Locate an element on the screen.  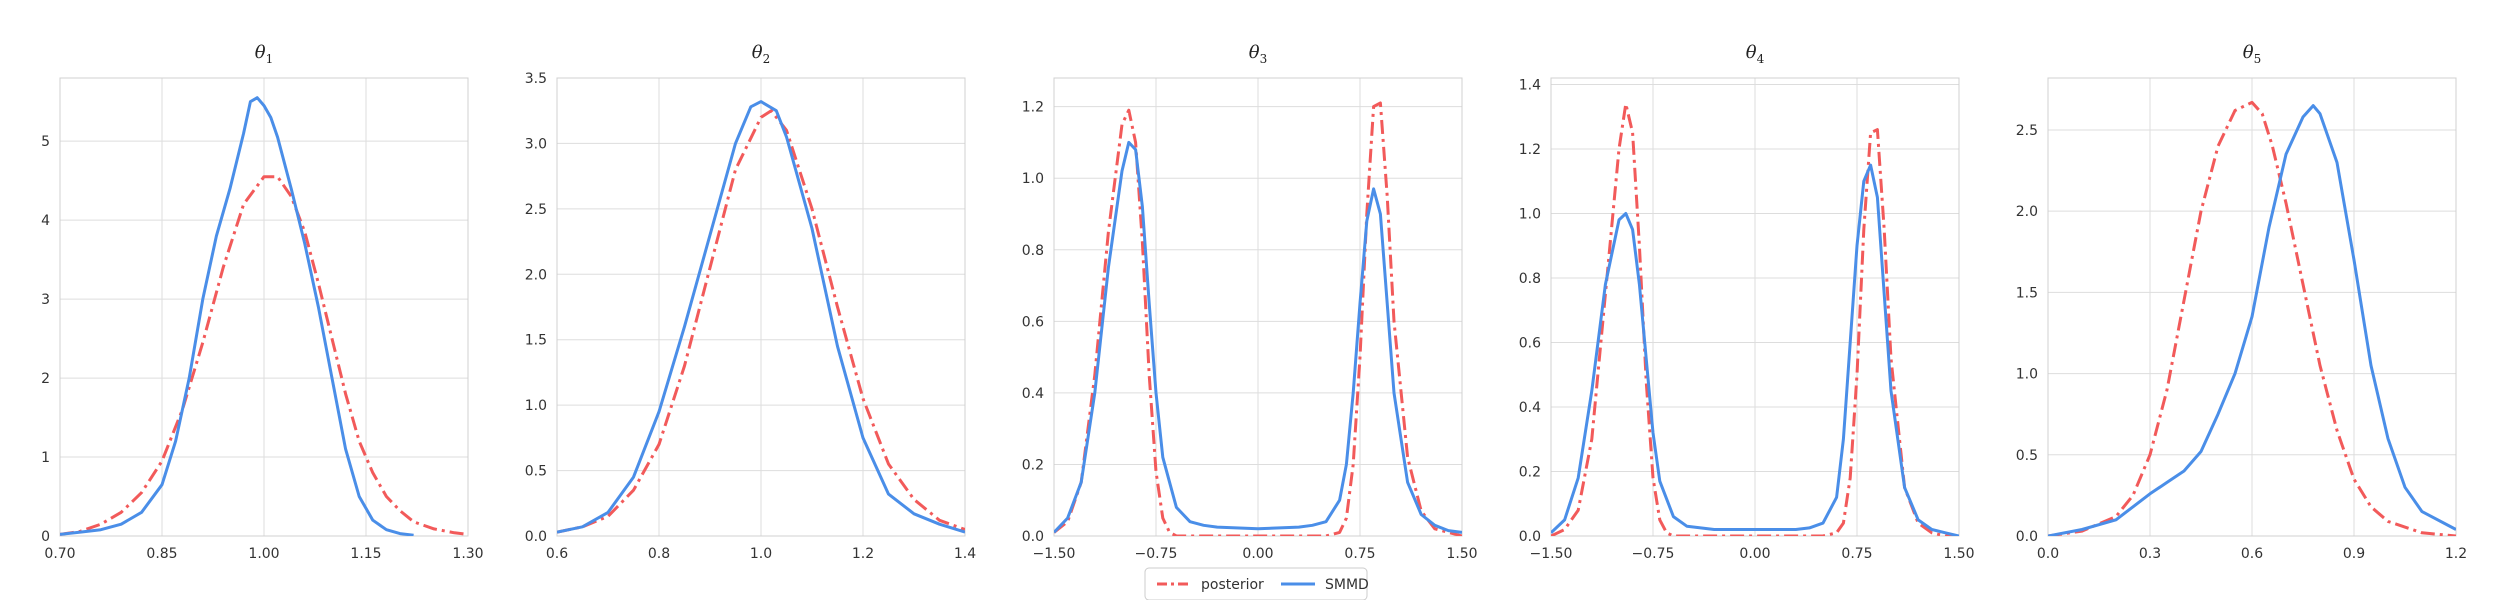
y-tick-label: 1 is located at coordinates (45, 458).